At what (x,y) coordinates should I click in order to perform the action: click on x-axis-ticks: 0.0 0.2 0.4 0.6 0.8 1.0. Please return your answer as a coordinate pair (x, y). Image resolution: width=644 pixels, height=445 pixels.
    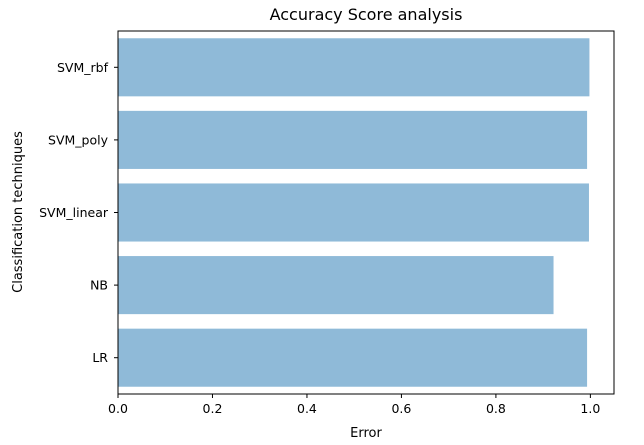
    Looking at the image, I should click on (354, 405).